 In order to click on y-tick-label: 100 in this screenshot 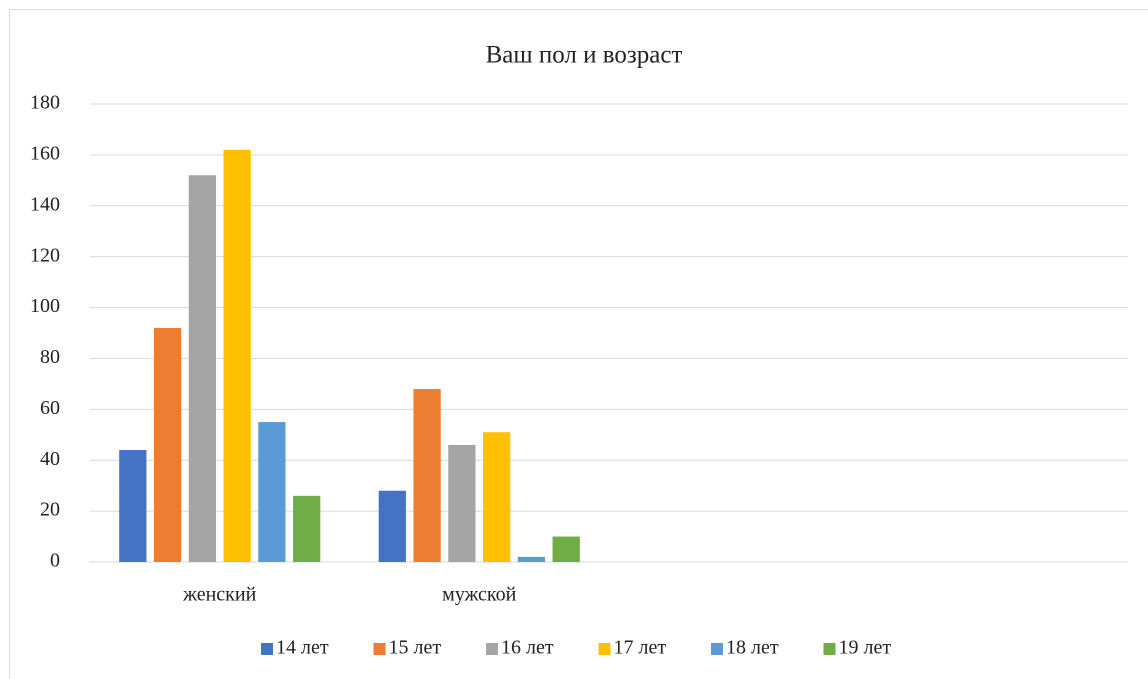, I will do `click(45, 306)`.